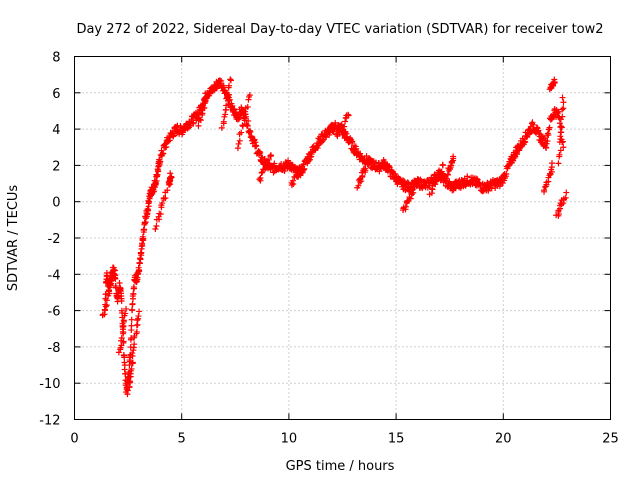 Image resolution: width=640 pixels, height=480 pixels. I want to click on x-axis-label: GPS time / hours, so click(340, 466).